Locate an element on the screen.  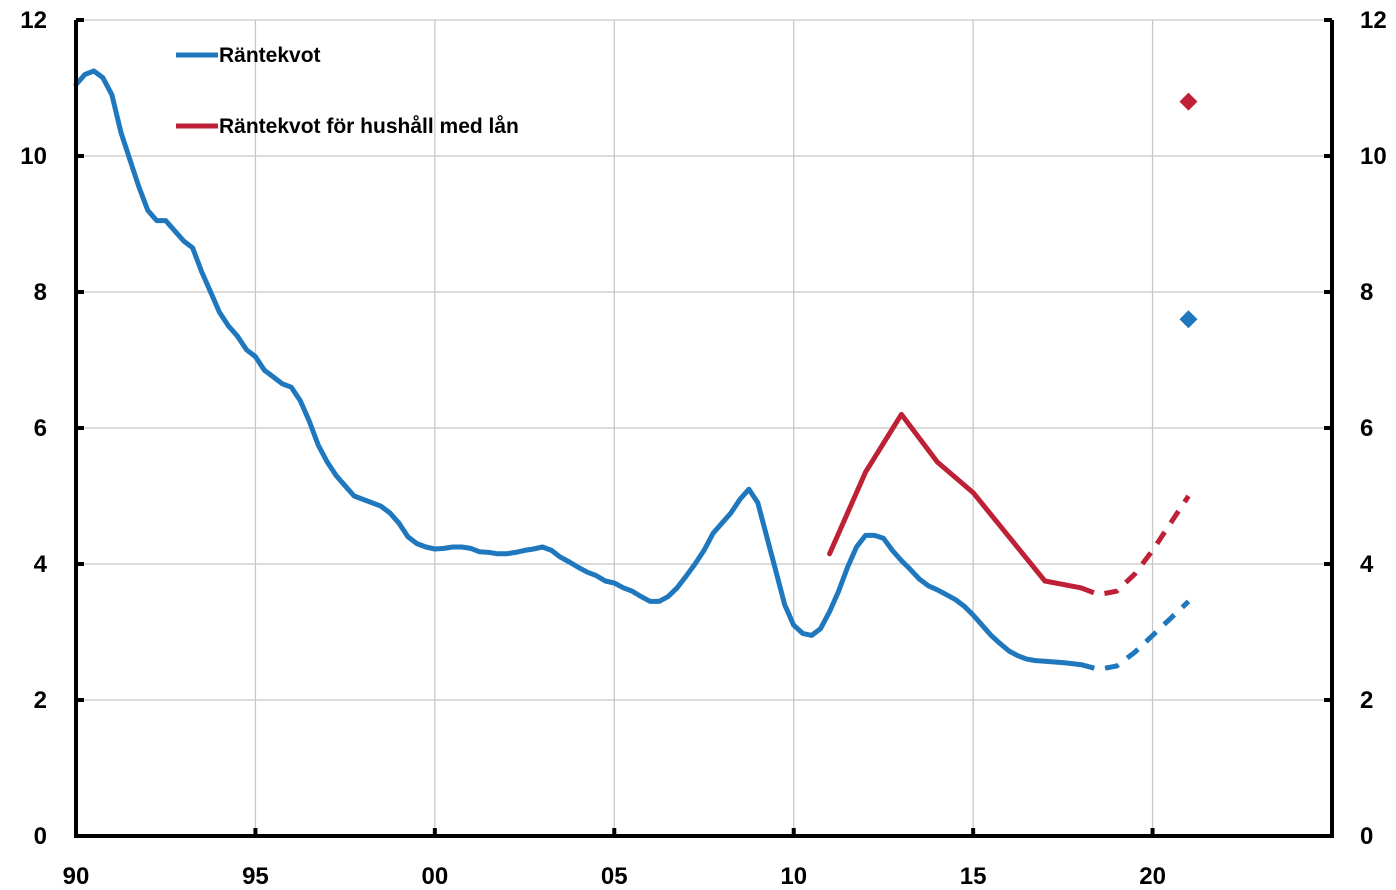
x-tick-label: 10 is located at coordinates (793, 876).